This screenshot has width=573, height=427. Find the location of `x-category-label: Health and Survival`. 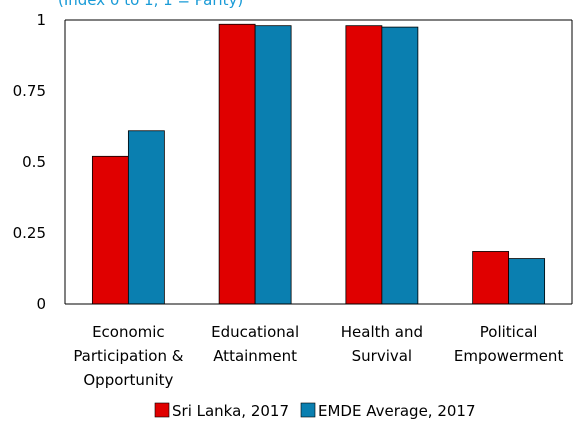

x-category-label: Health and Survival is located at coordinates (382, 344).